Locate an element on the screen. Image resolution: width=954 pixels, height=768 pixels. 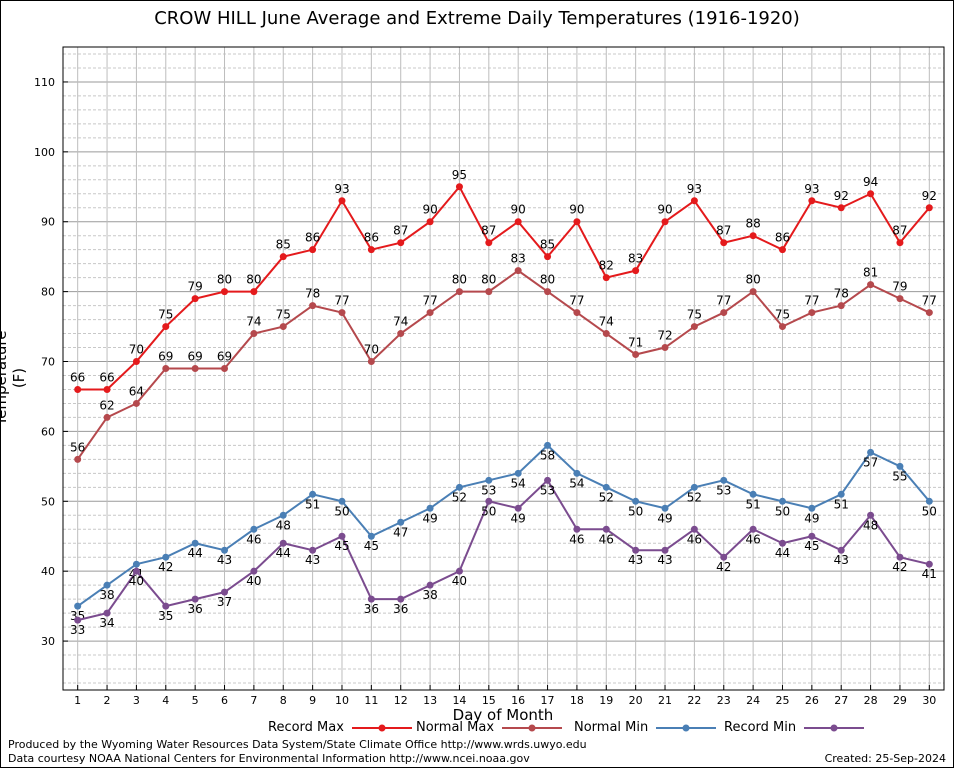
x-axis-label: Day of Month is located at coordinates (503, 715).